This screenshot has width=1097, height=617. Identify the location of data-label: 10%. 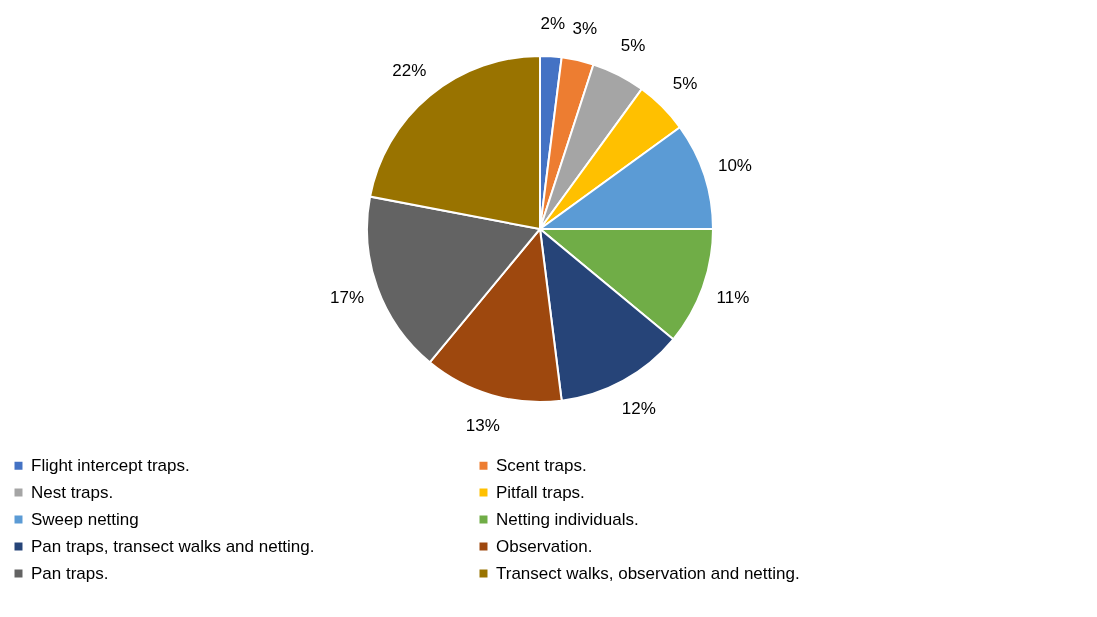
(734, 165).